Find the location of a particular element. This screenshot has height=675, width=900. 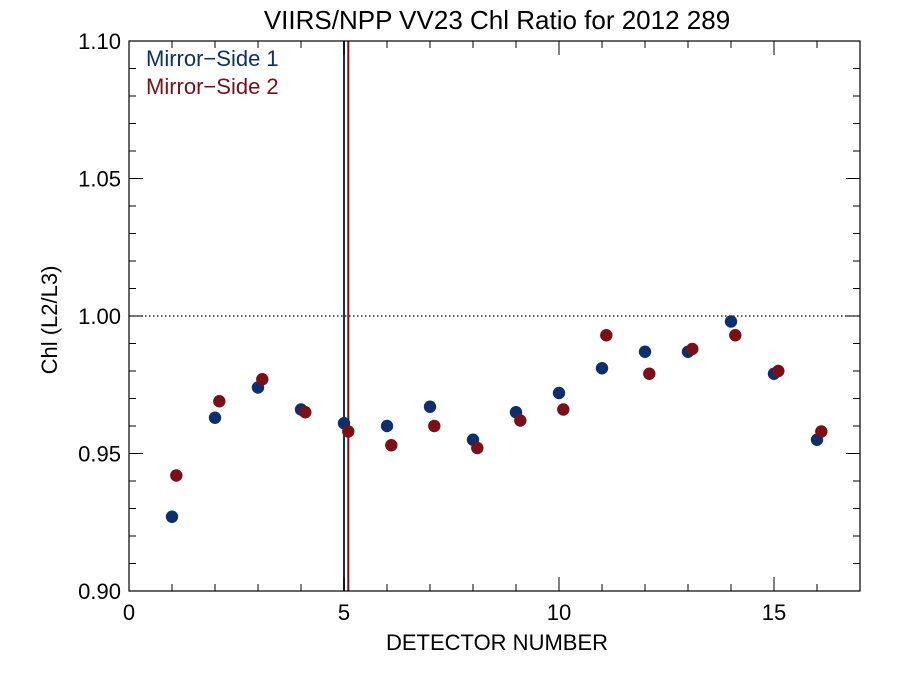

y-tick-label: 1.05 is located at coordinates (99, 179).